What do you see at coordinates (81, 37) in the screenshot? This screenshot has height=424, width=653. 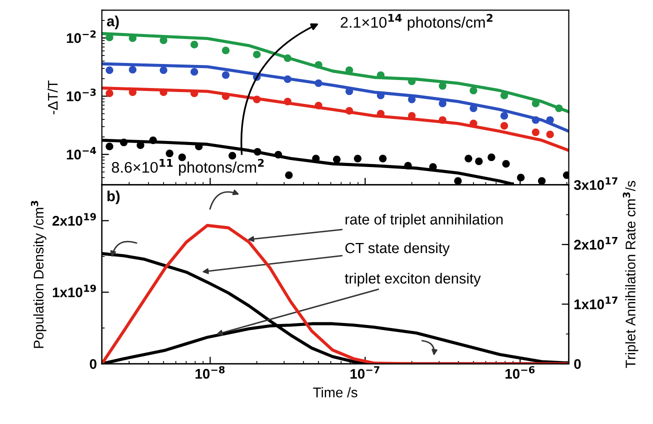 I see `y-tick-label: 10$^{−2}$` at bounding box center [81, 37].